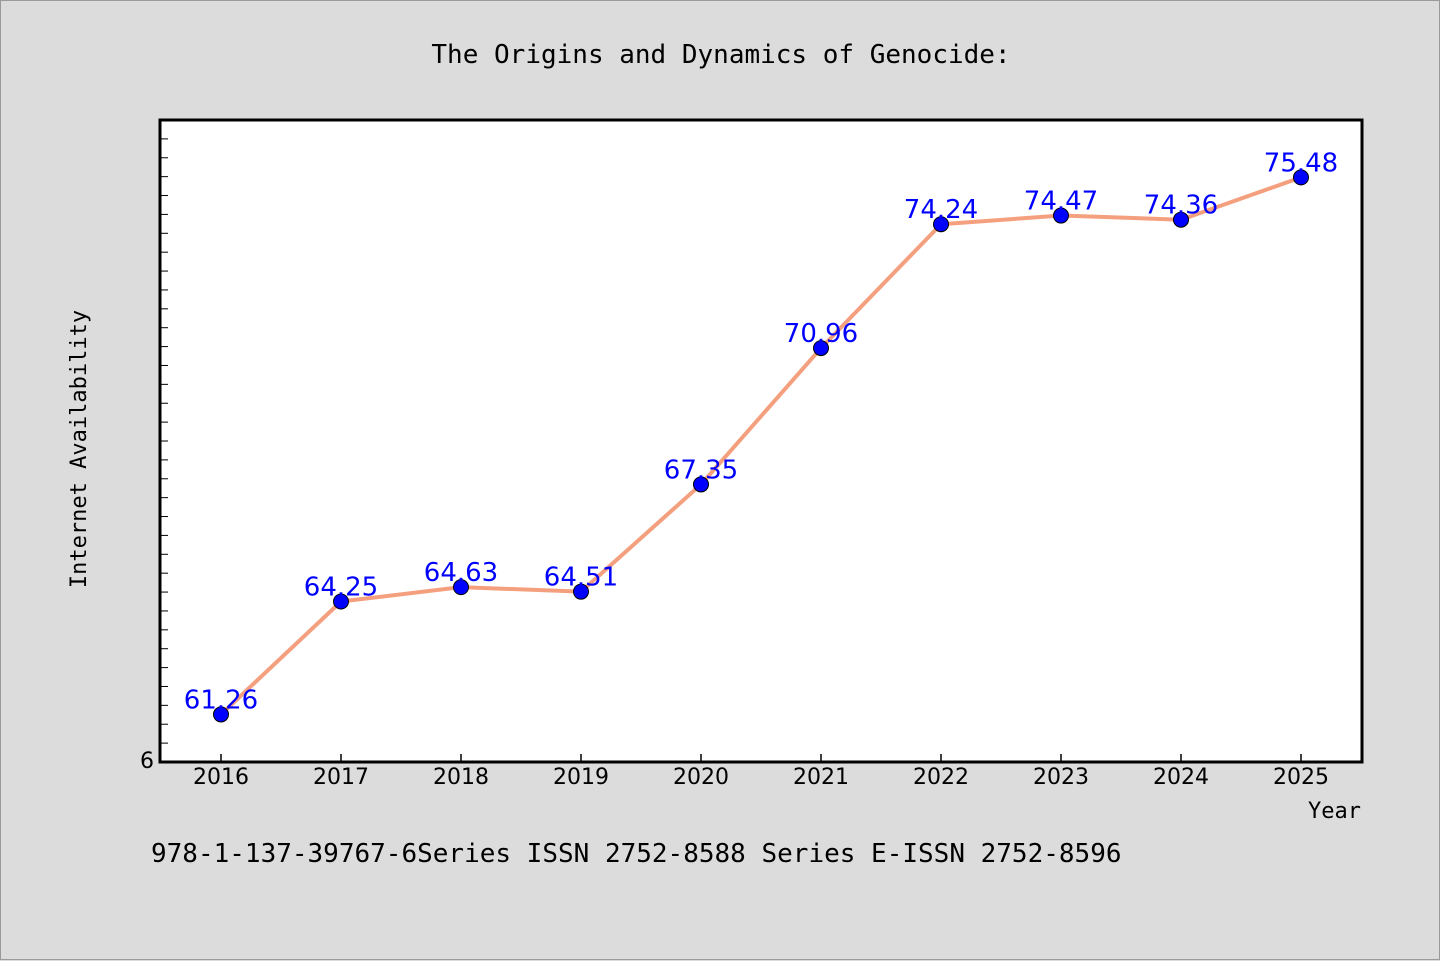 Image resolution: width=1440 pixels, height=961 pixels. Describe the element at coordinates (341, 777) in the screenshot. I see `x-tick-label: 2017` at that location.